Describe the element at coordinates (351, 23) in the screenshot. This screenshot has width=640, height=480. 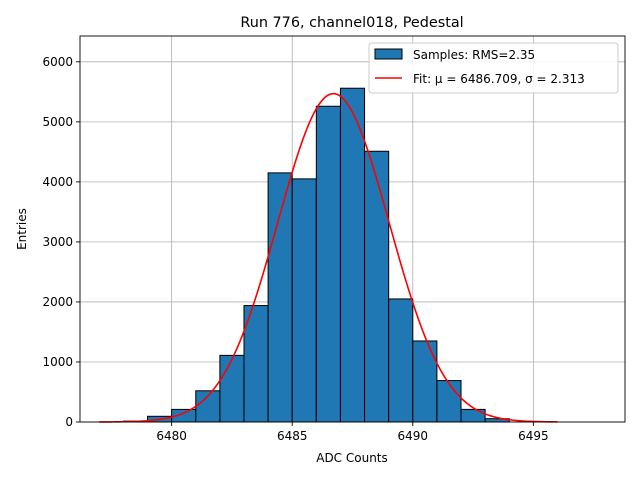
I see `chart-title: Run 776, channel018, Pedestal` at that location.